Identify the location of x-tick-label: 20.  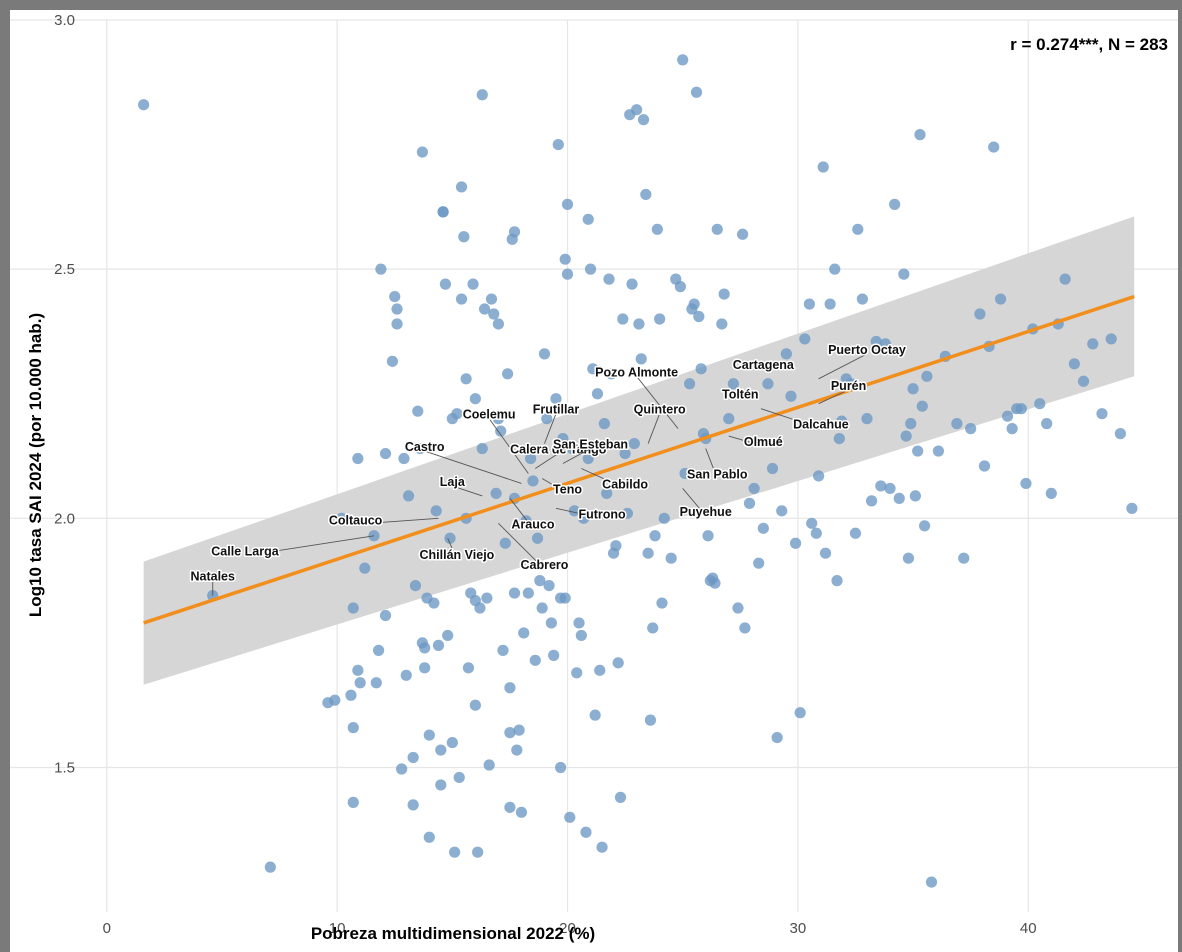
(567, 928).